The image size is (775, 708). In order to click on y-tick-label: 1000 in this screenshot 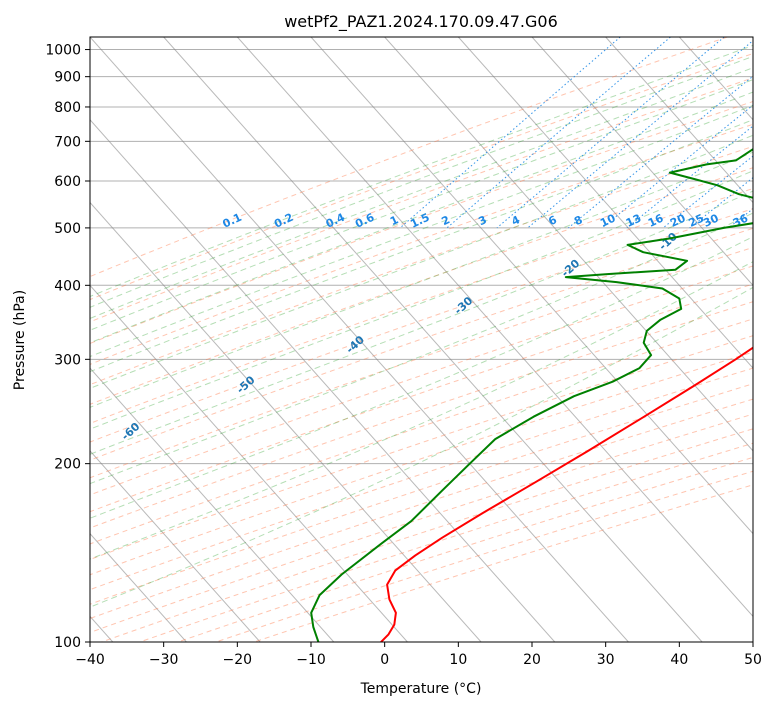, I will do `click(63, 51)`.